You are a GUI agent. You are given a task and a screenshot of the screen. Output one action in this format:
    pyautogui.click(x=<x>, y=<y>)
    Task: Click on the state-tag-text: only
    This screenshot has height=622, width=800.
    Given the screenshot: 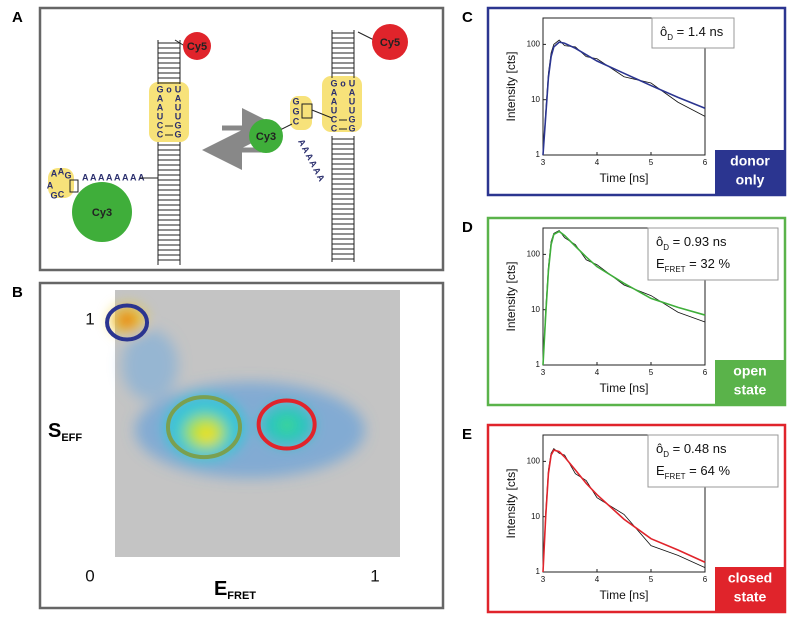 What is the action you would take?
    pyautogui.click(x=750, y=180)
    